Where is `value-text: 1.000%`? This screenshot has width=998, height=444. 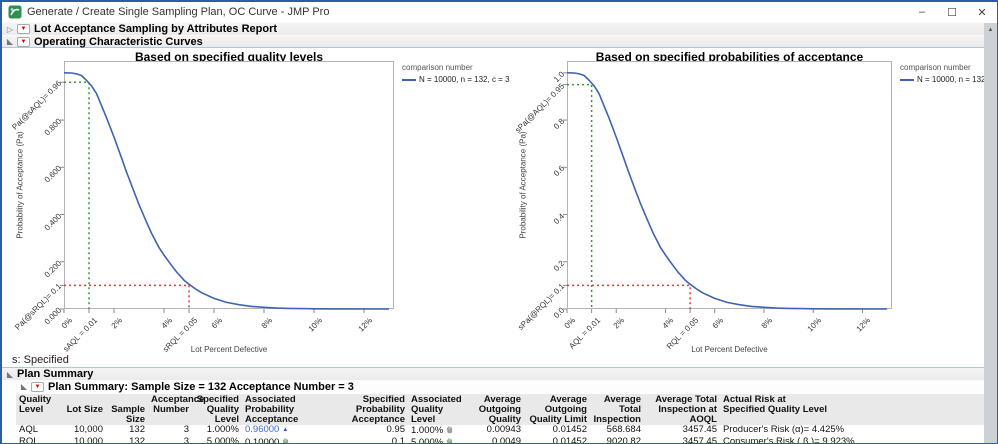 value-text: 1.000% is located at coordinates (427, 430).